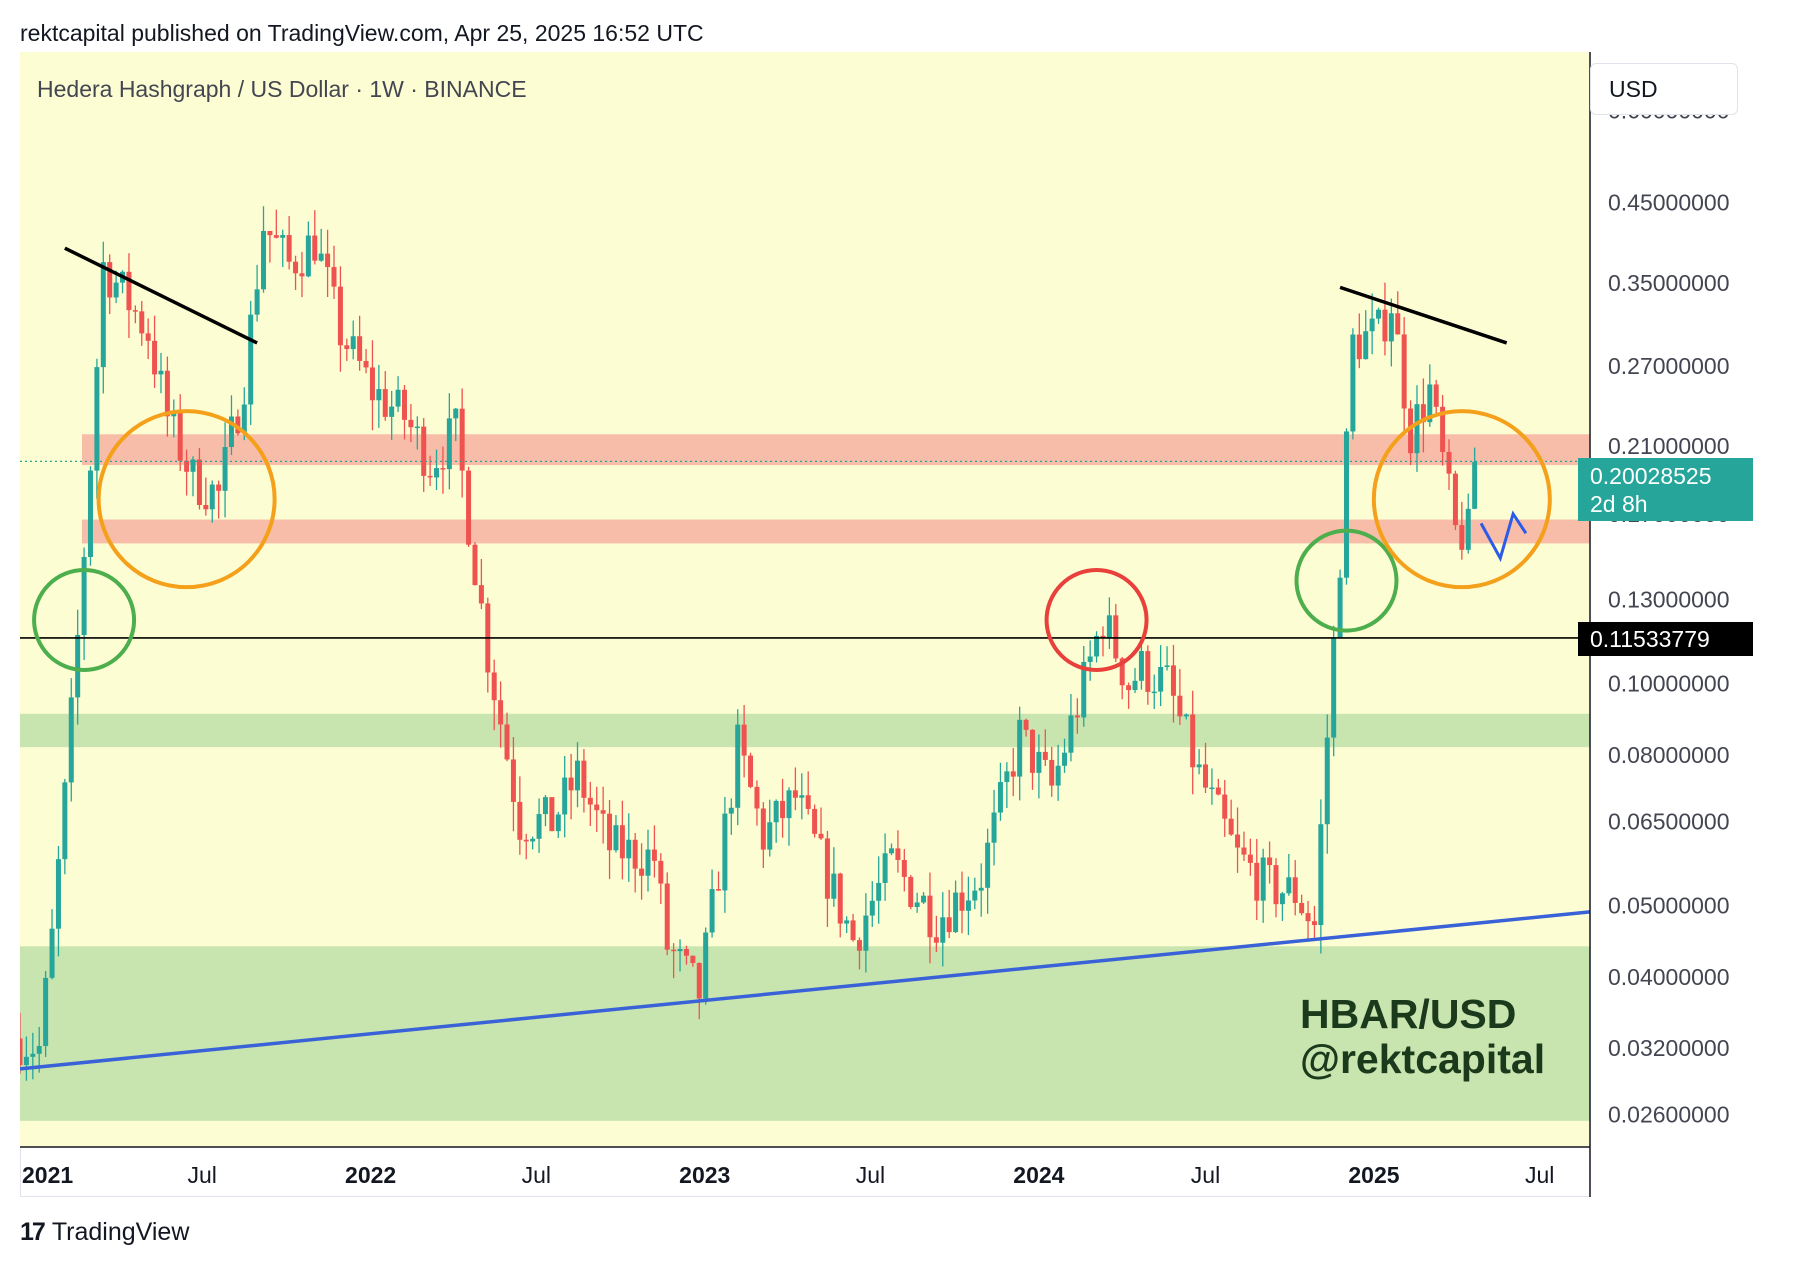  Describe the element at coordinates (1373, 1175) in the screenshot. I see `x-tick-label: 2025` at that location.